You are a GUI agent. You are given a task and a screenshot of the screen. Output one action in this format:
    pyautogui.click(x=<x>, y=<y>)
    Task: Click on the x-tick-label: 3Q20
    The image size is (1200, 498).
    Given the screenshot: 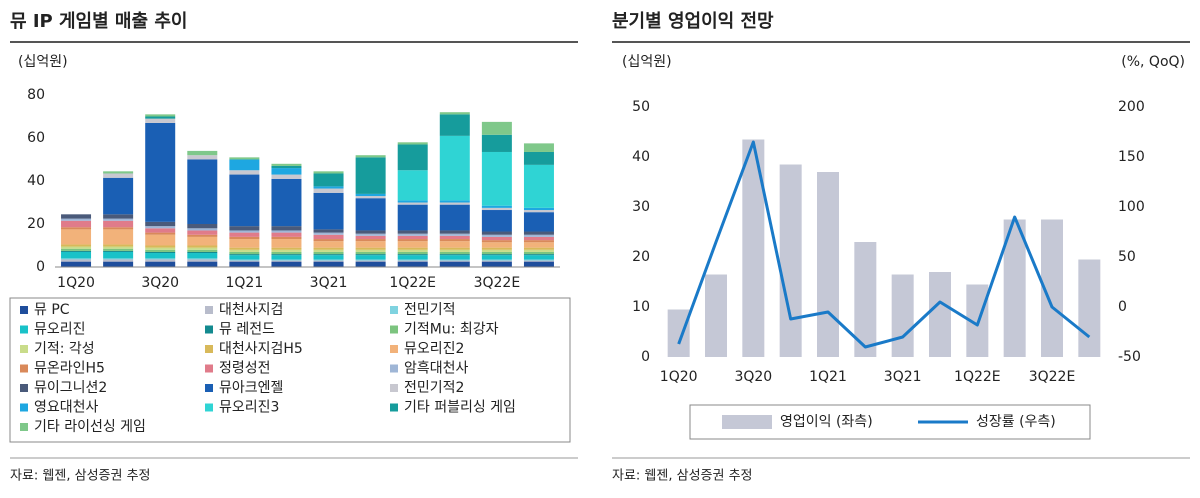 What is the action you would take?
    pyautogui.click(x=753, y=377)
    